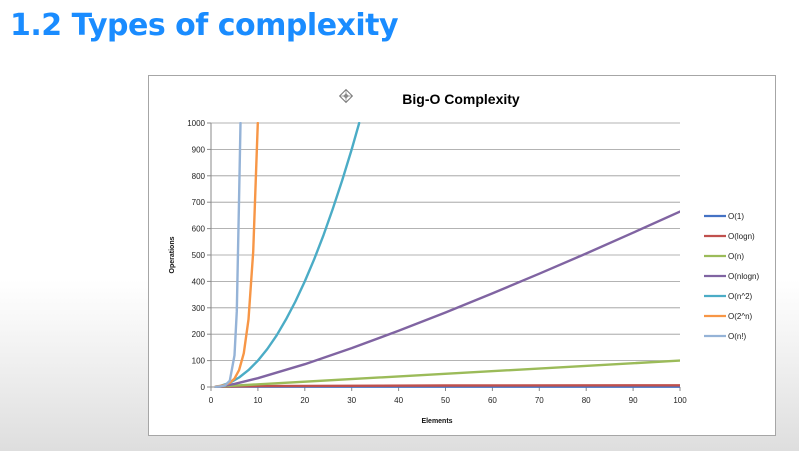 The height and width of the screenshot is (451, 799). Describe the element at coordinates (257, 400) in the screenshot. I see `x-tick-label: 10` at that location.